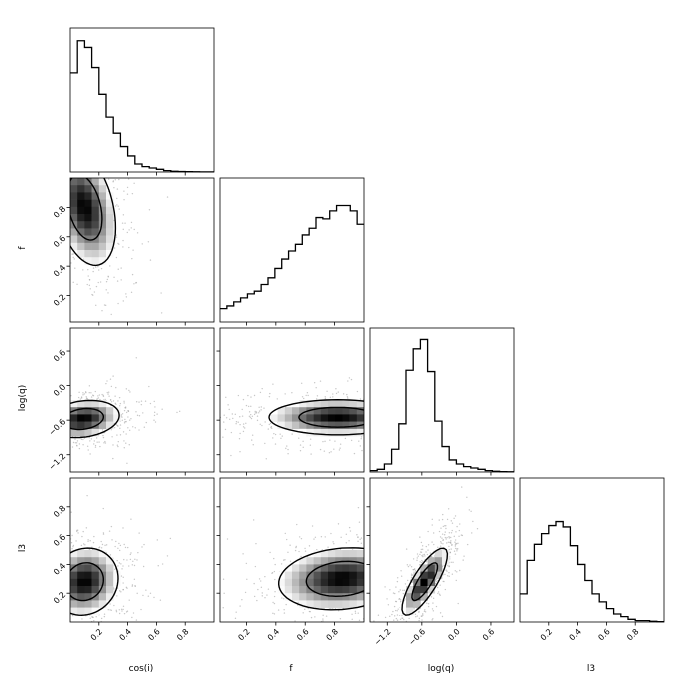 The width and height of the screenshot is (692, 692). What do you see at coordinates (57, 427) in the screenshot?
I see `y-tick-label: −0.6` at bounding box center [57, 427].